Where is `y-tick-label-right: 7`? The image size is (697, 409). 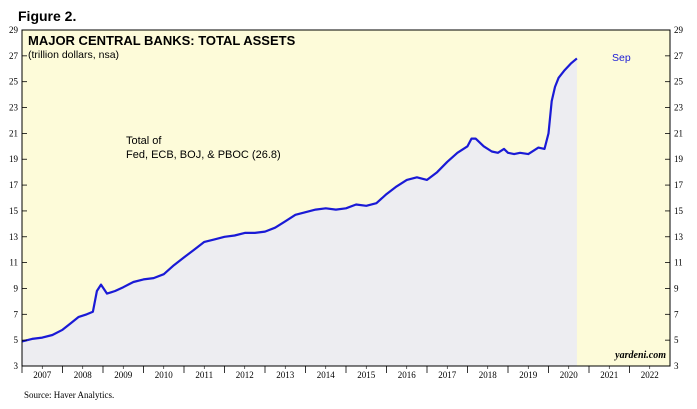
y-tick-label-right: 7 is located at coordinates (676, 314).